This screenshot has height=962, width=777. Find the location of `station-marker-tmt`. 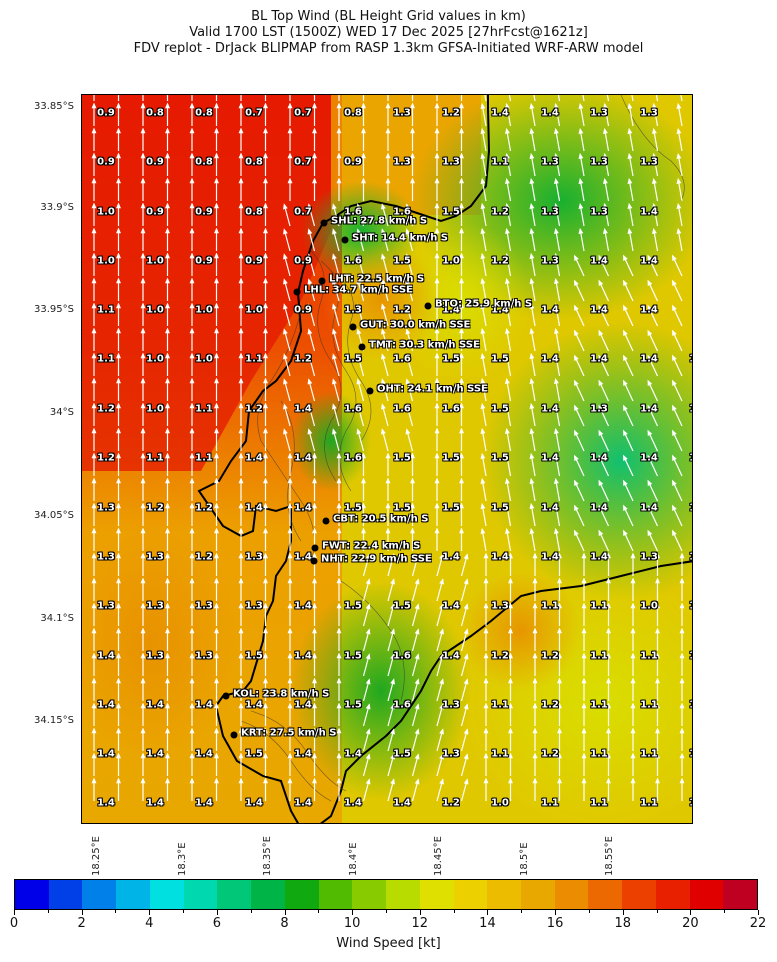

station-marker-tmt is located at coordinates (362, 347).